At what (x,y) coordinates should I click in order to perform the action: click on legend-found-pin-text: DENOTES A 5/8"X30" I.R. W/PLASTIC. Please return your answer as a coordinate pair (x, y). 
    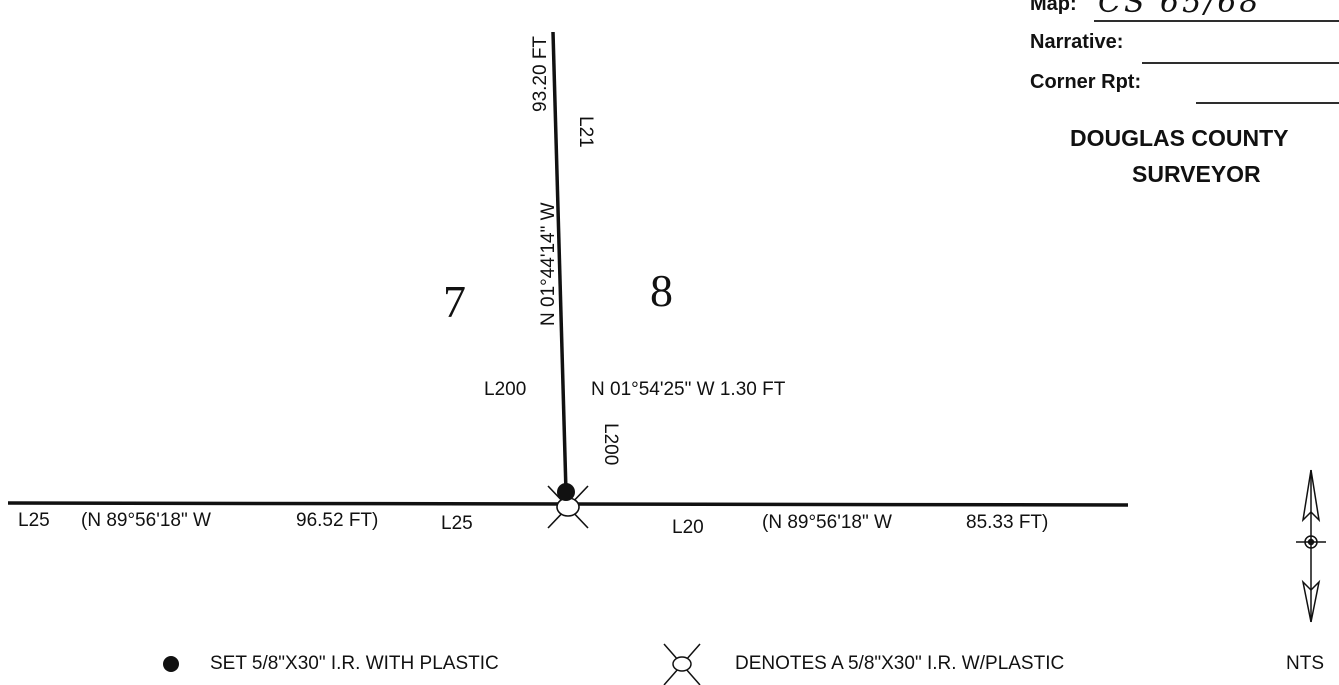
    Looking at the image, I should click on (900, 663).